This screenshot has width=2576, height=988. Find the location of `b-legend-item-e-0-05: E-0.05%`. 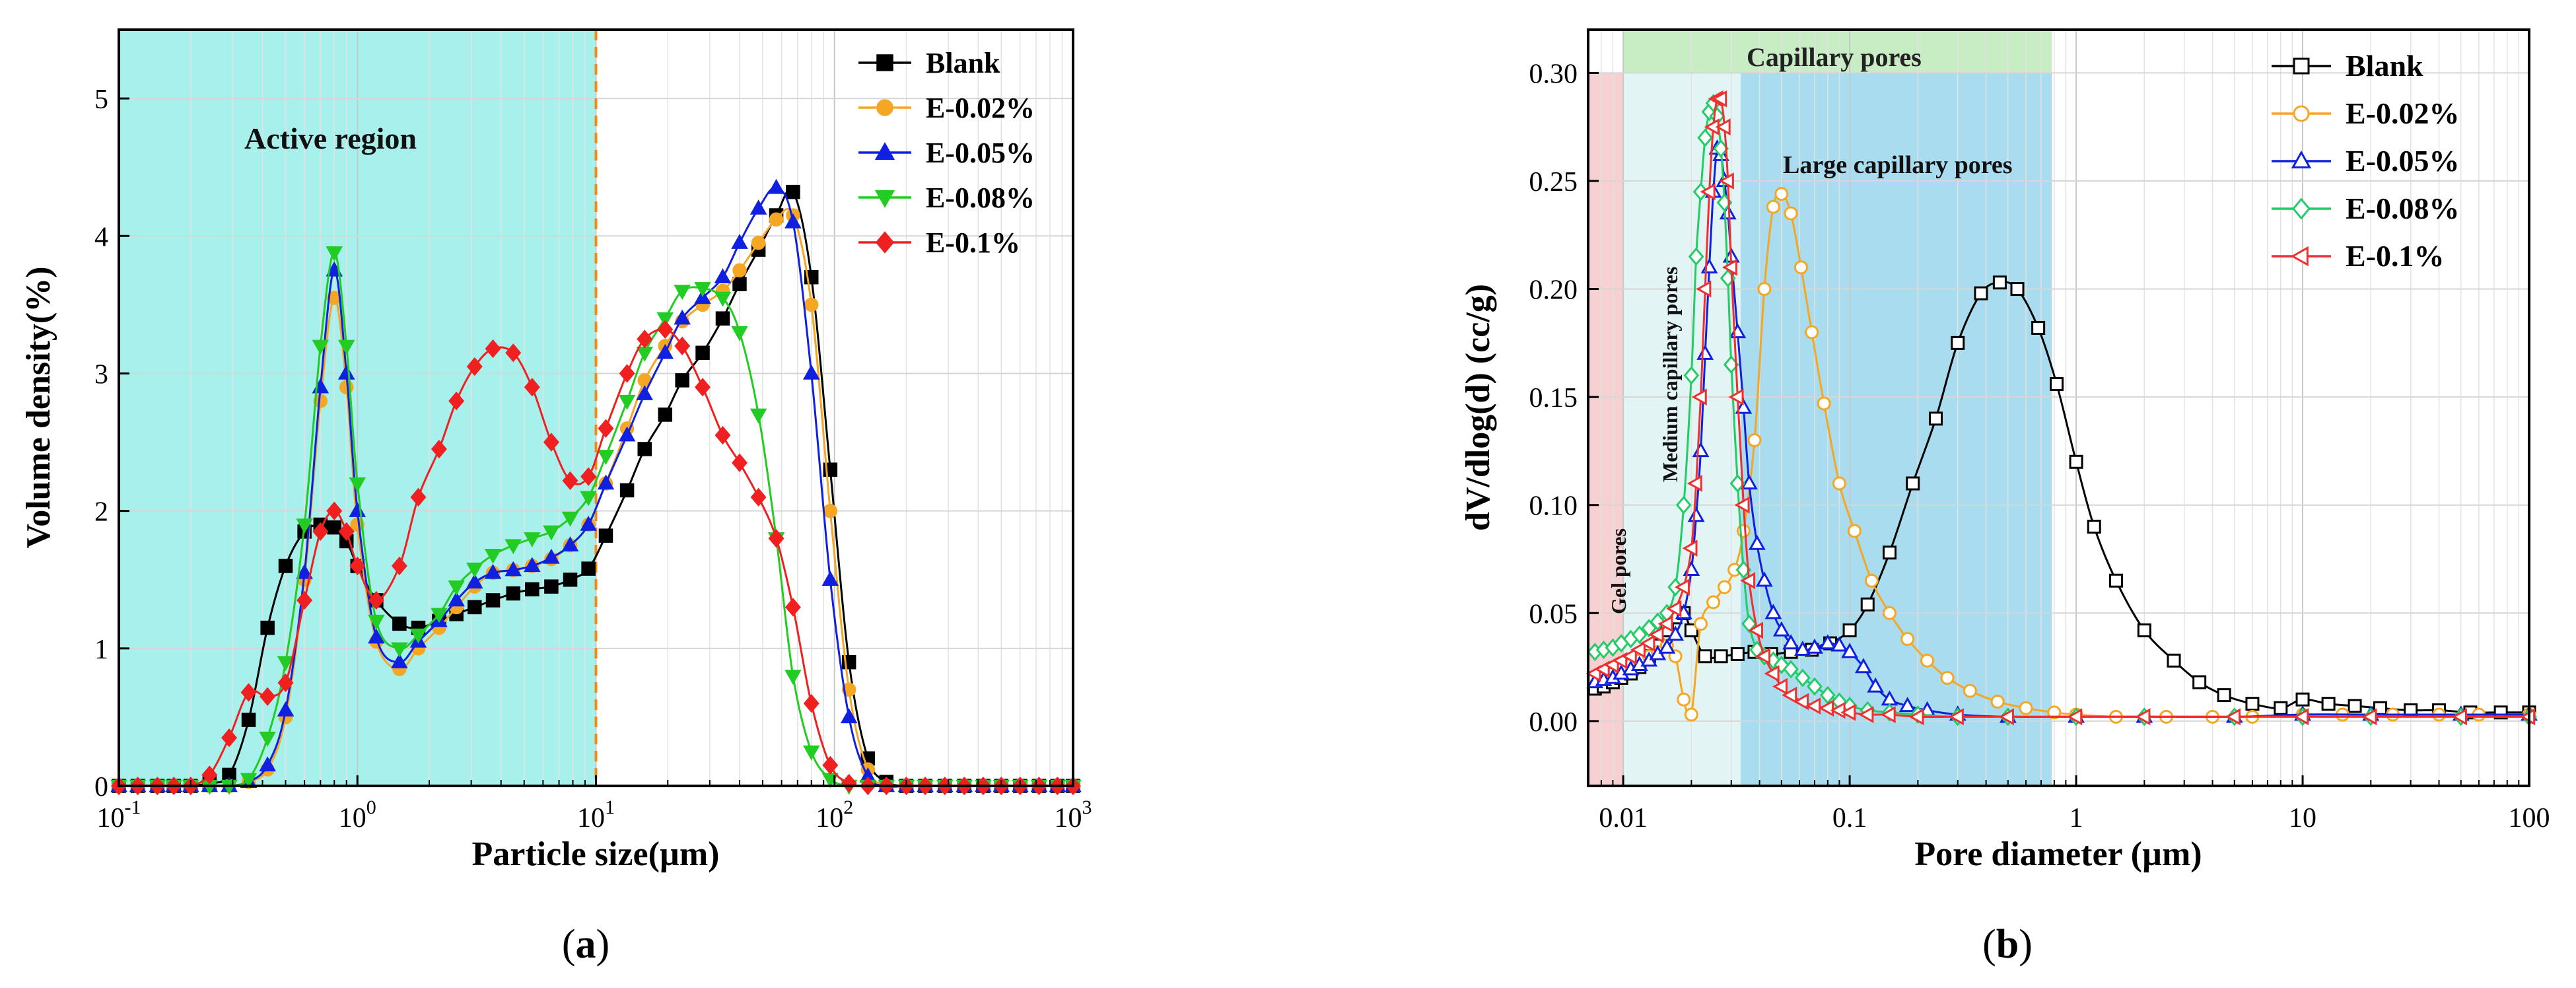

b-legend-item-e-0-05: E-0.05% is located at coordinates (2366, 161).